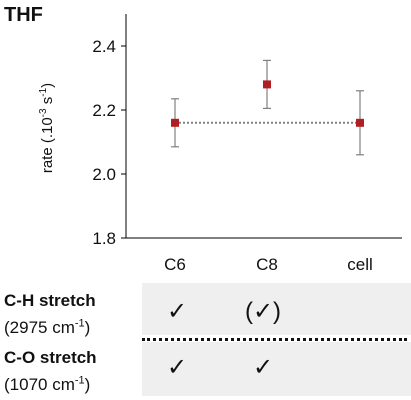 The width and height of the screenshot is (411, 400). I want to click on x-tick-labels: C6 C8 cell, so click(268, 264).